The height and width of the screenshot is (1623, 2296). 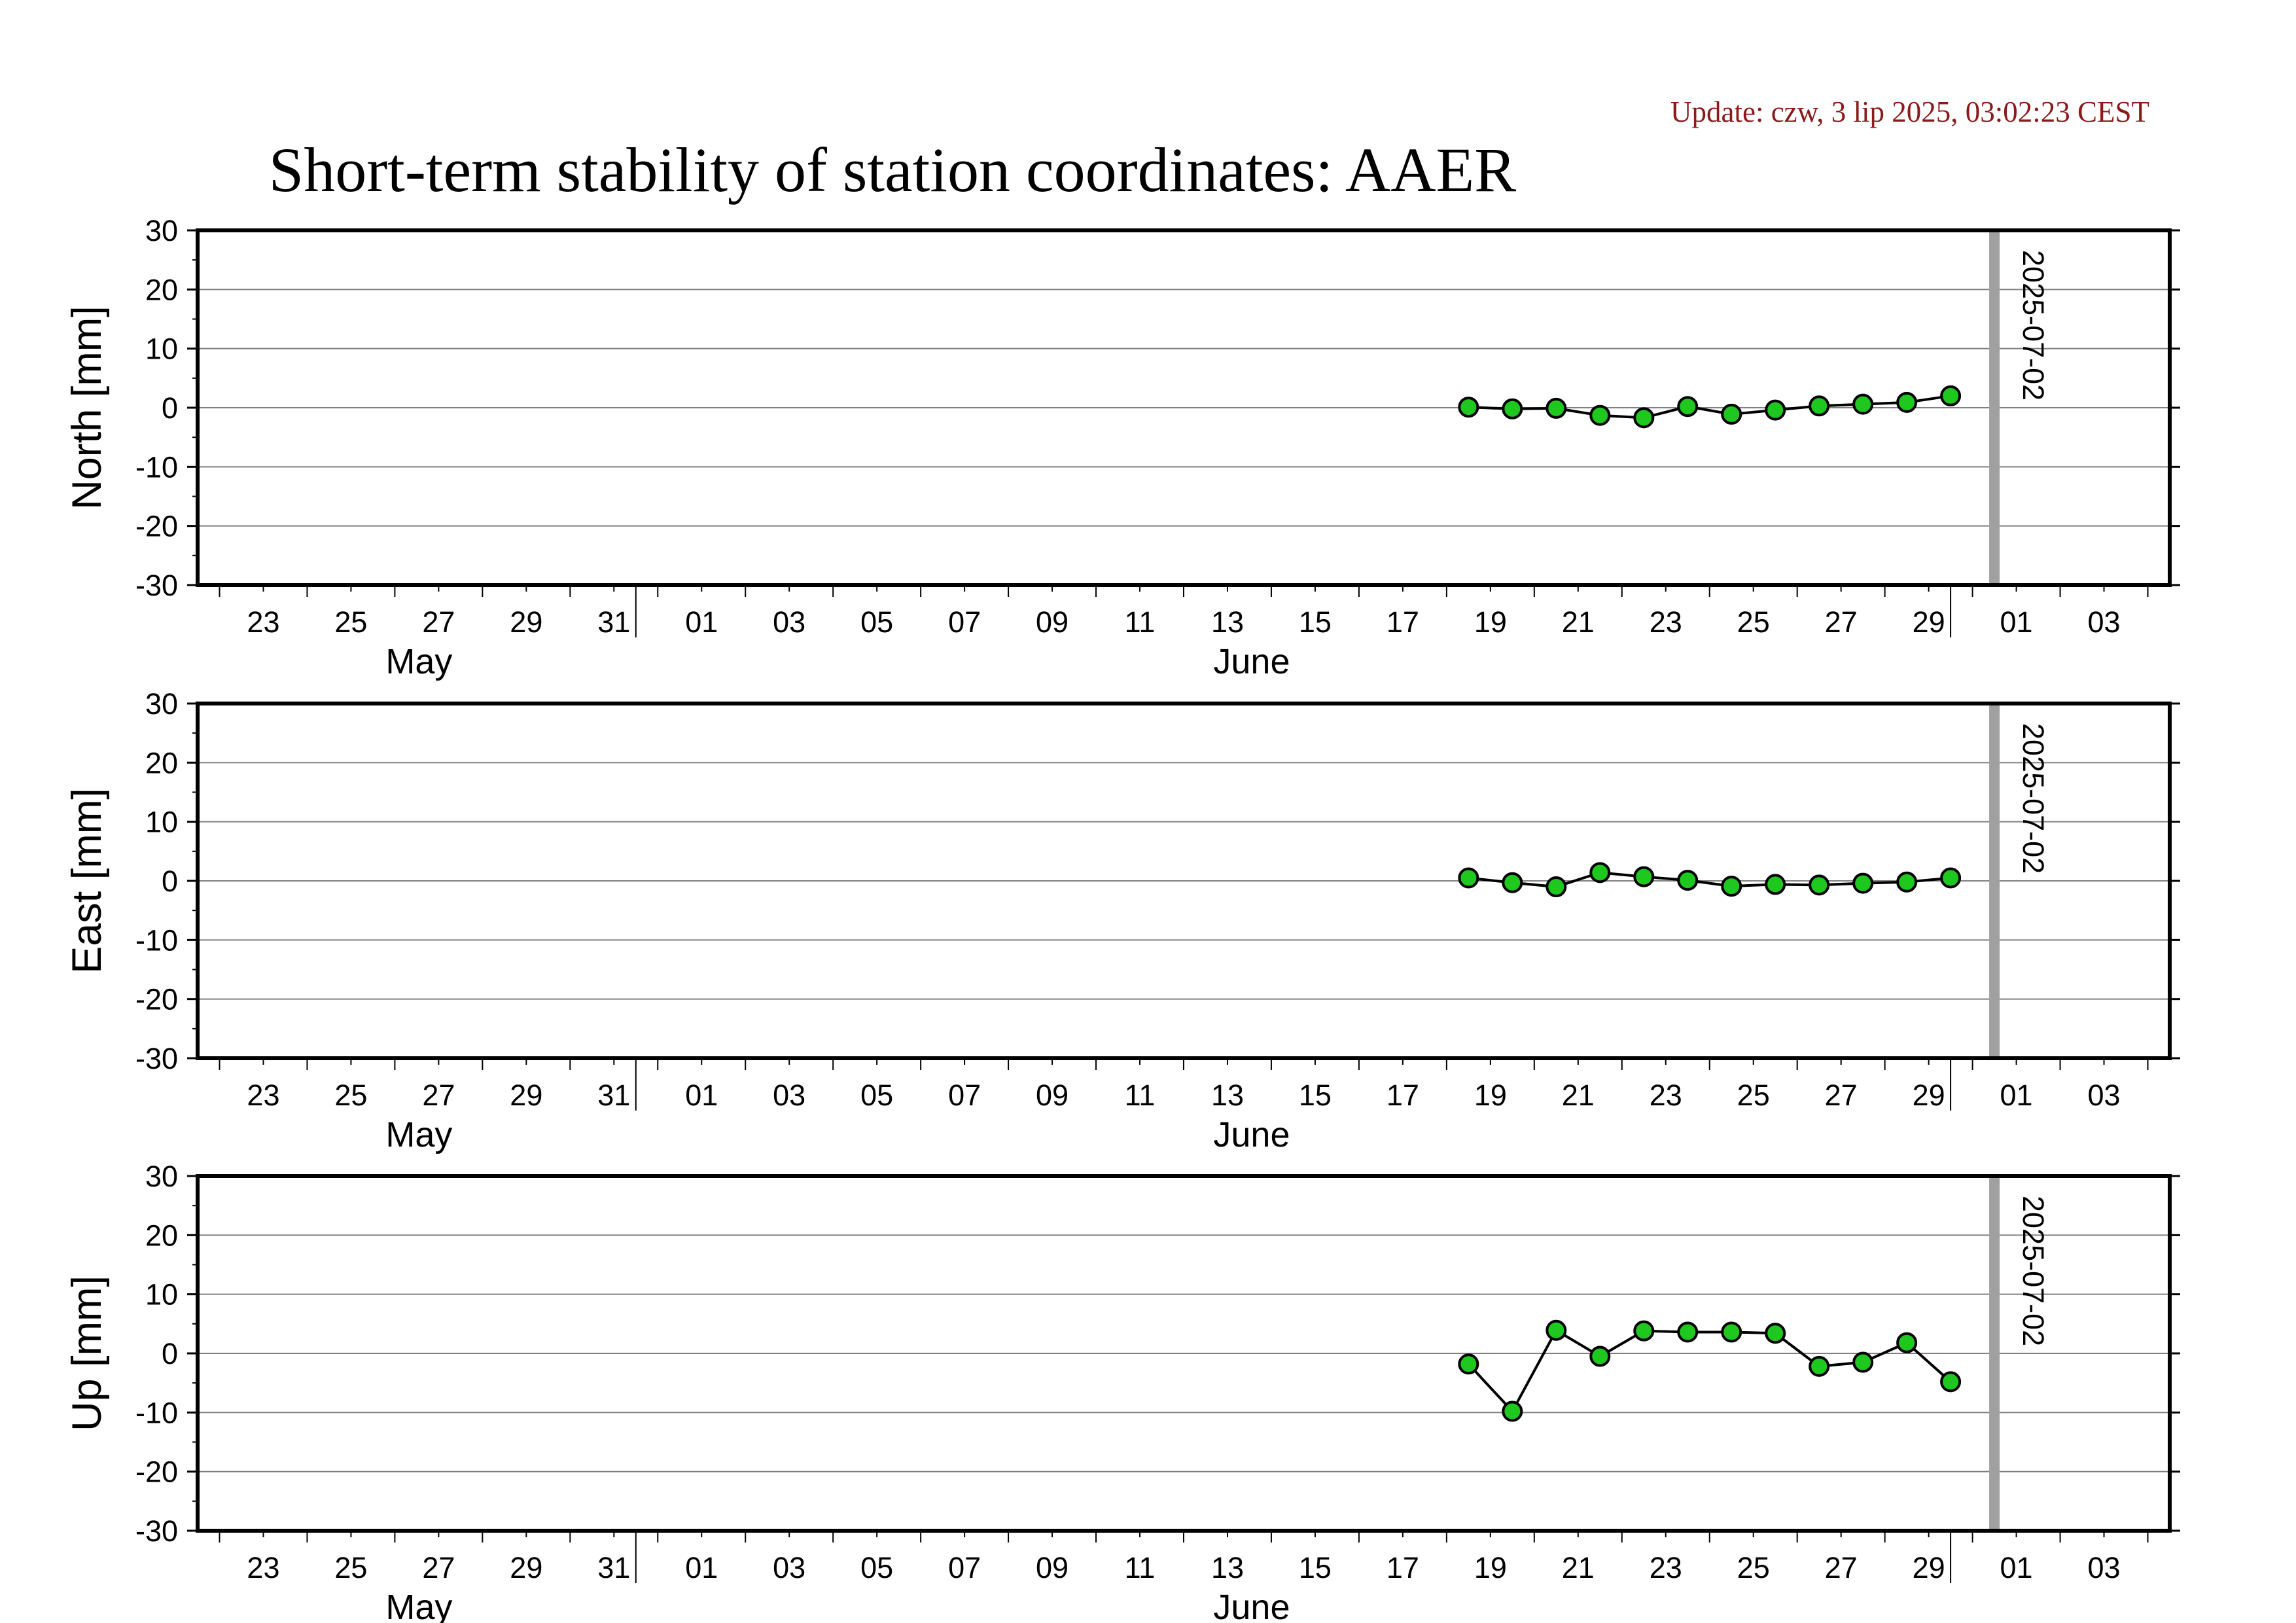 What do you see at coordinates (87, 881) in the screenshot?
I see `y-axis-title: East [mm]` at bounding box center [87, 881].